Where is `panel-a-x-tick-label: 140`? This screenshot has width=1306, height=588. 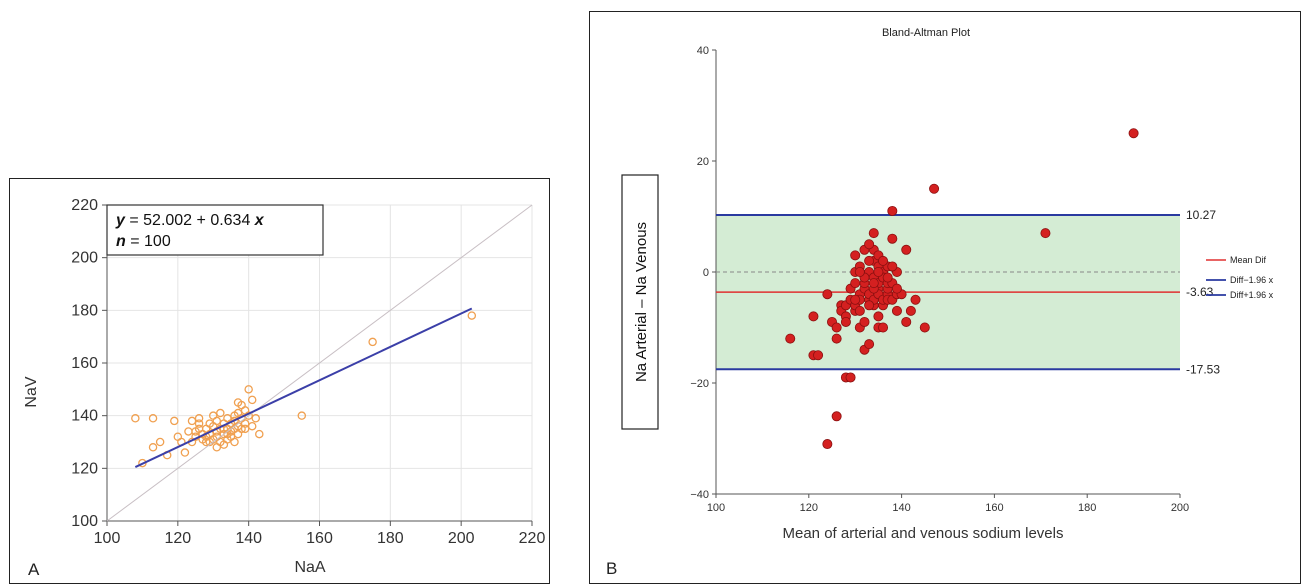 panel-a-x-tick-label: 140 is located at coordinates (248, 538).